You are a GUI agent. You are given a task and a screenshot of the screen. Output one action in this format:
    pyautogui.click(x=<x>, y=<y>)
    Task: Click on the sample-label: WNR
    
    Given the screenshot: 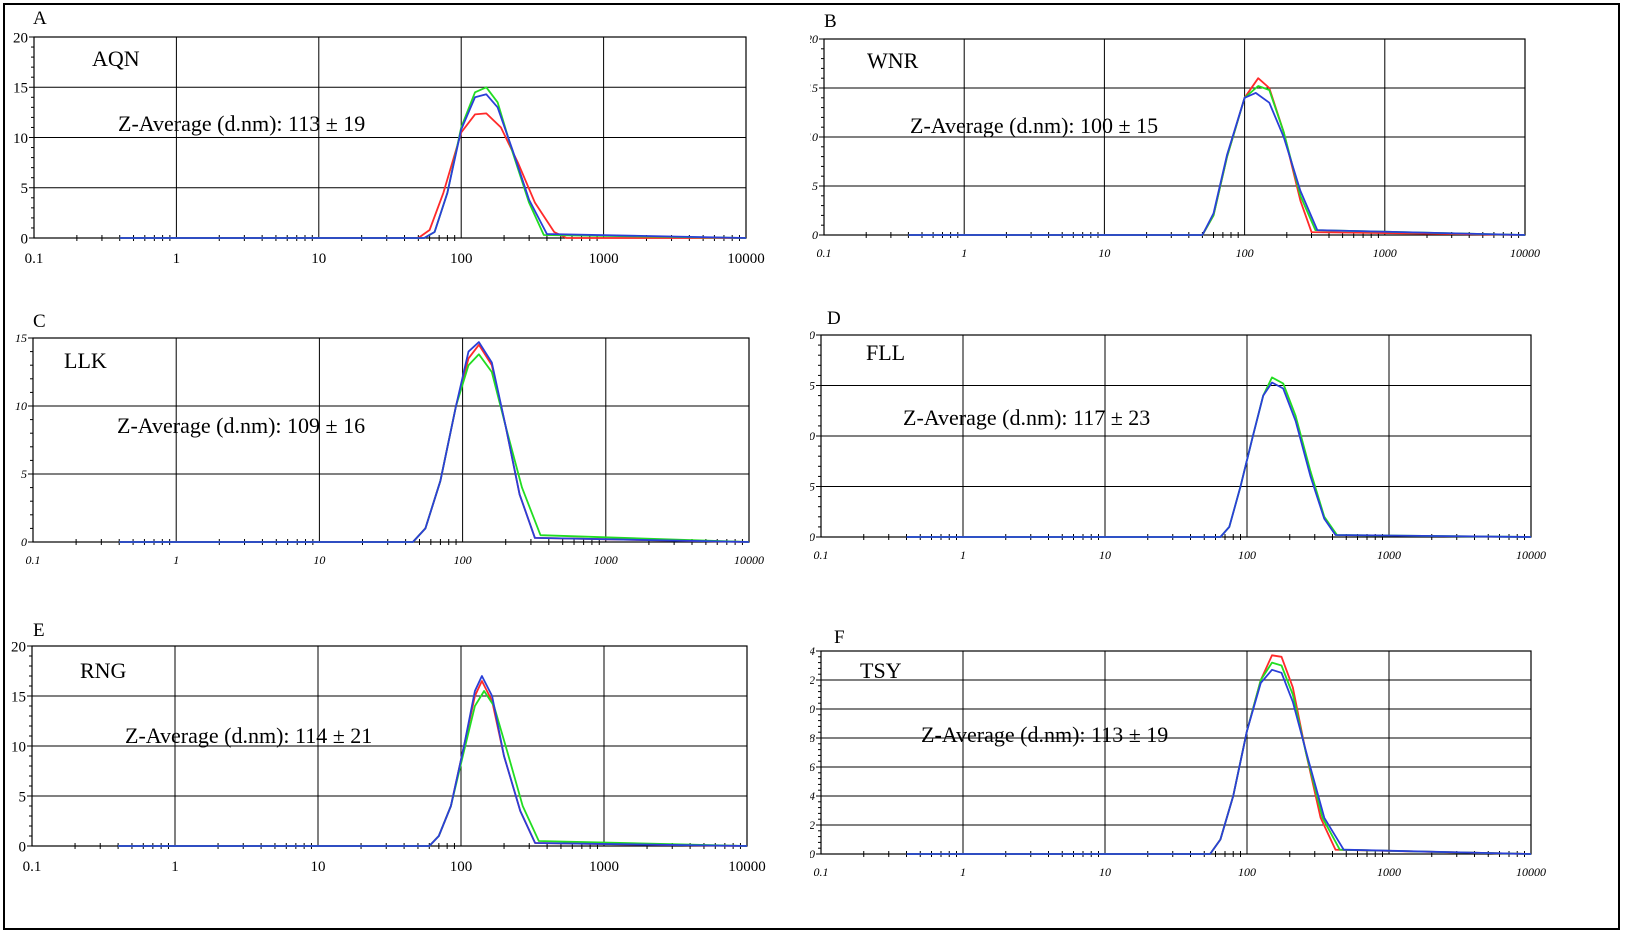 What is the action you would take?
    pyautogui.click(x=893, y=60)
    